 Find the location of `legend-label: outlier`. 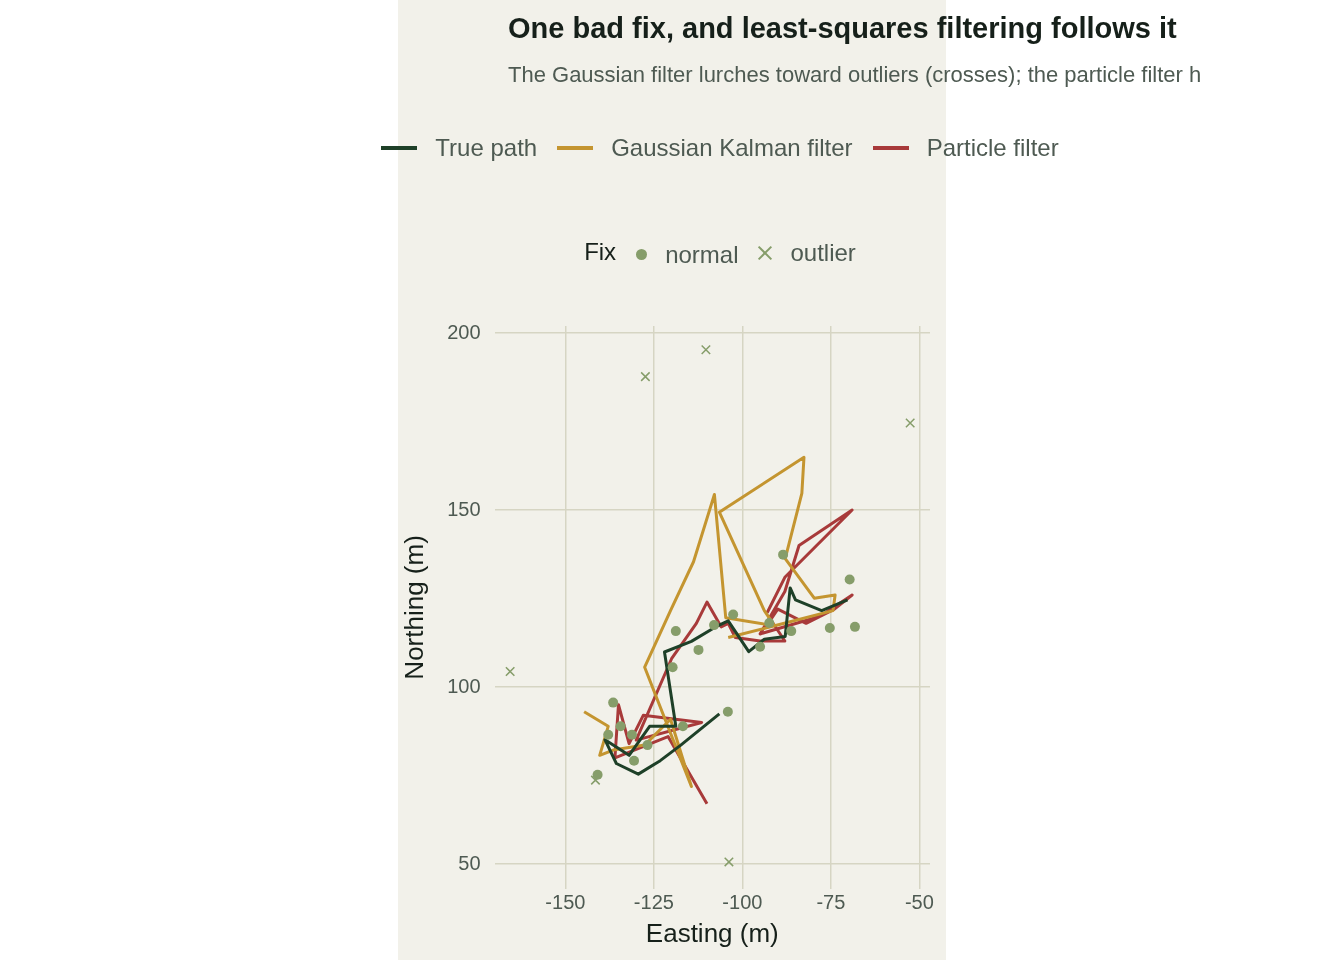

legend-label: outlier is located at coordinates (823, 253).